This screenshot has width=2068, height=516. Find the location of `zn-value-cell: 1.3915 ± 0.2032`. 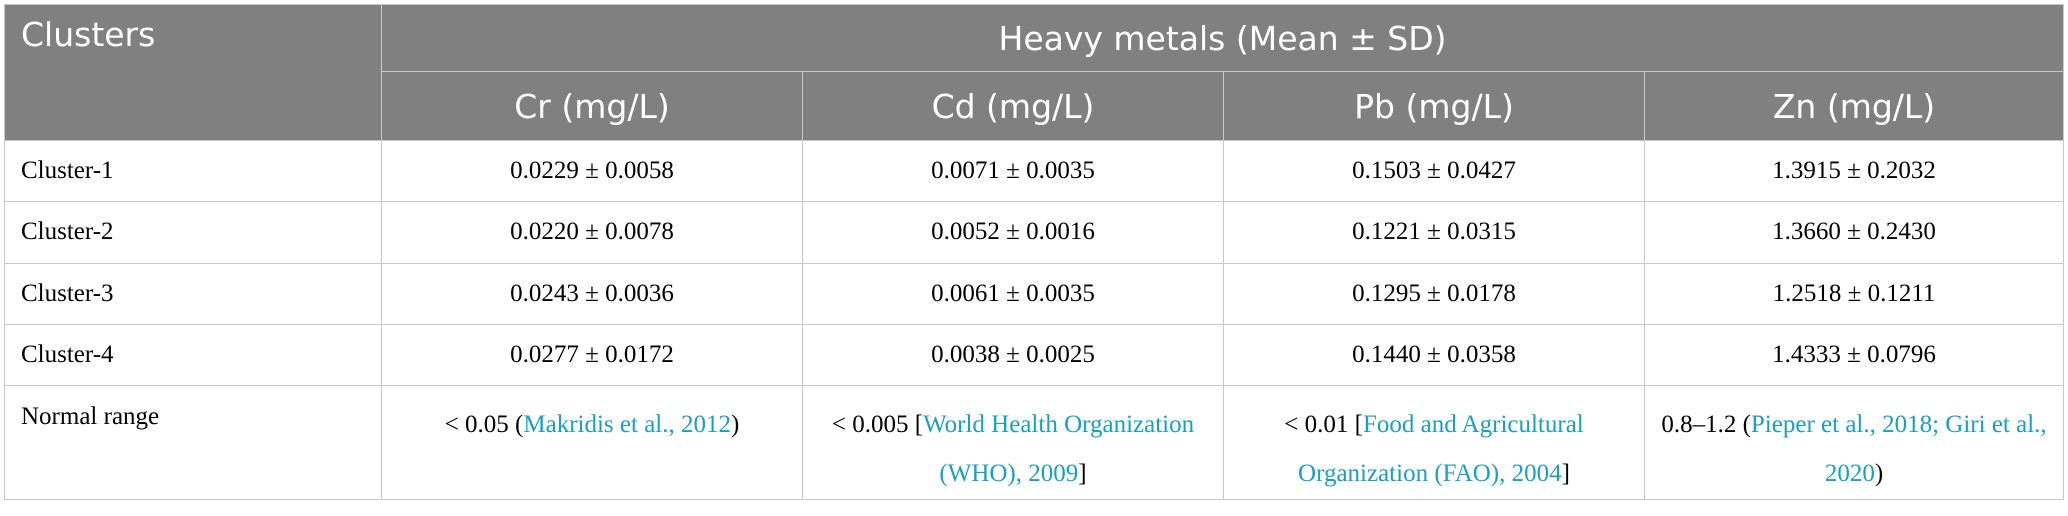

zn-value-cell: 1.3915 ± 0.2032 is located at coordinates (1854, 171).